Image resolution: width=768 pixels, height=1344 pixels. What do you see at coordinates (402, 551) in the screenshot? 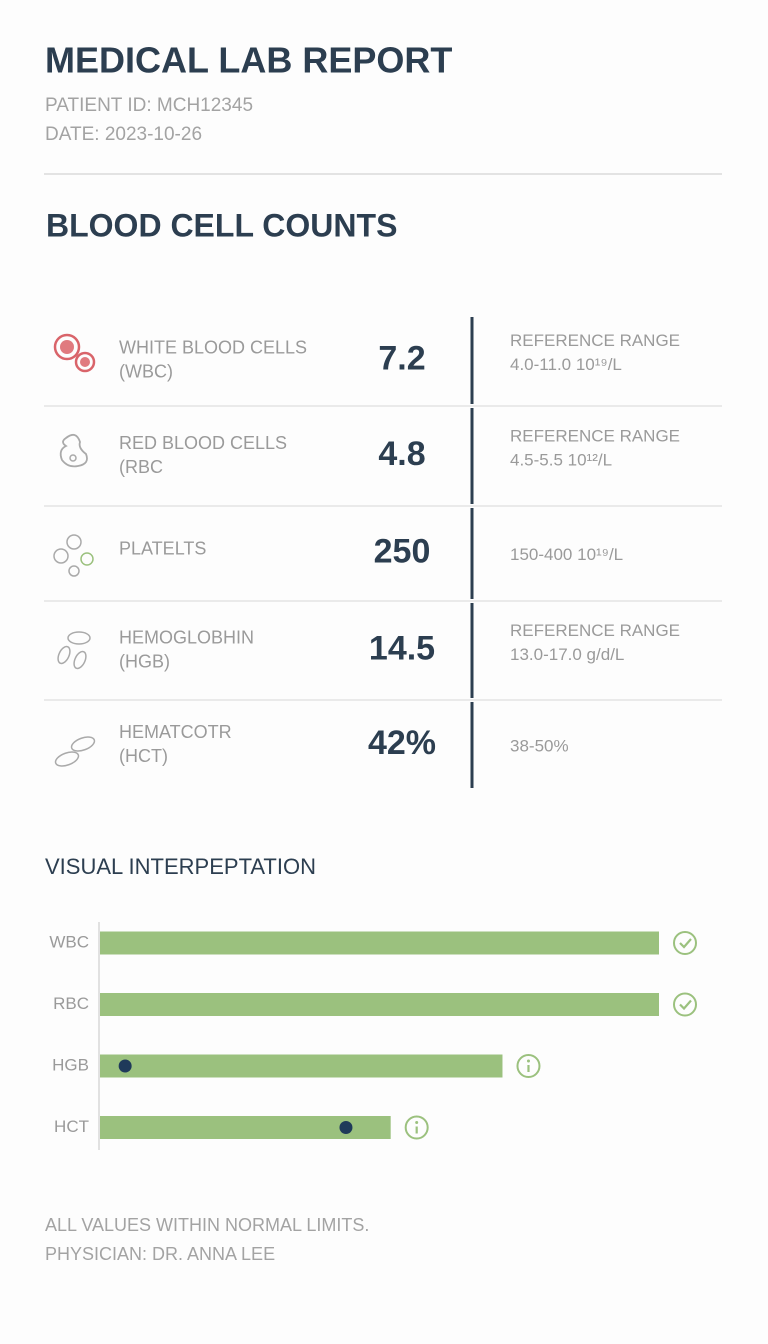
I see `test-value: 250` at bounding box center [402, 551].